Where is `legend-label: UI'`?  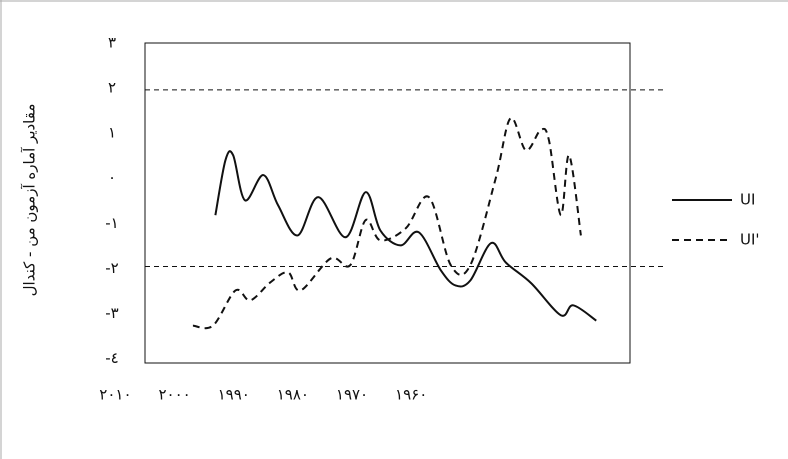 legend-label: UI' is located at coordinates (750, 240).